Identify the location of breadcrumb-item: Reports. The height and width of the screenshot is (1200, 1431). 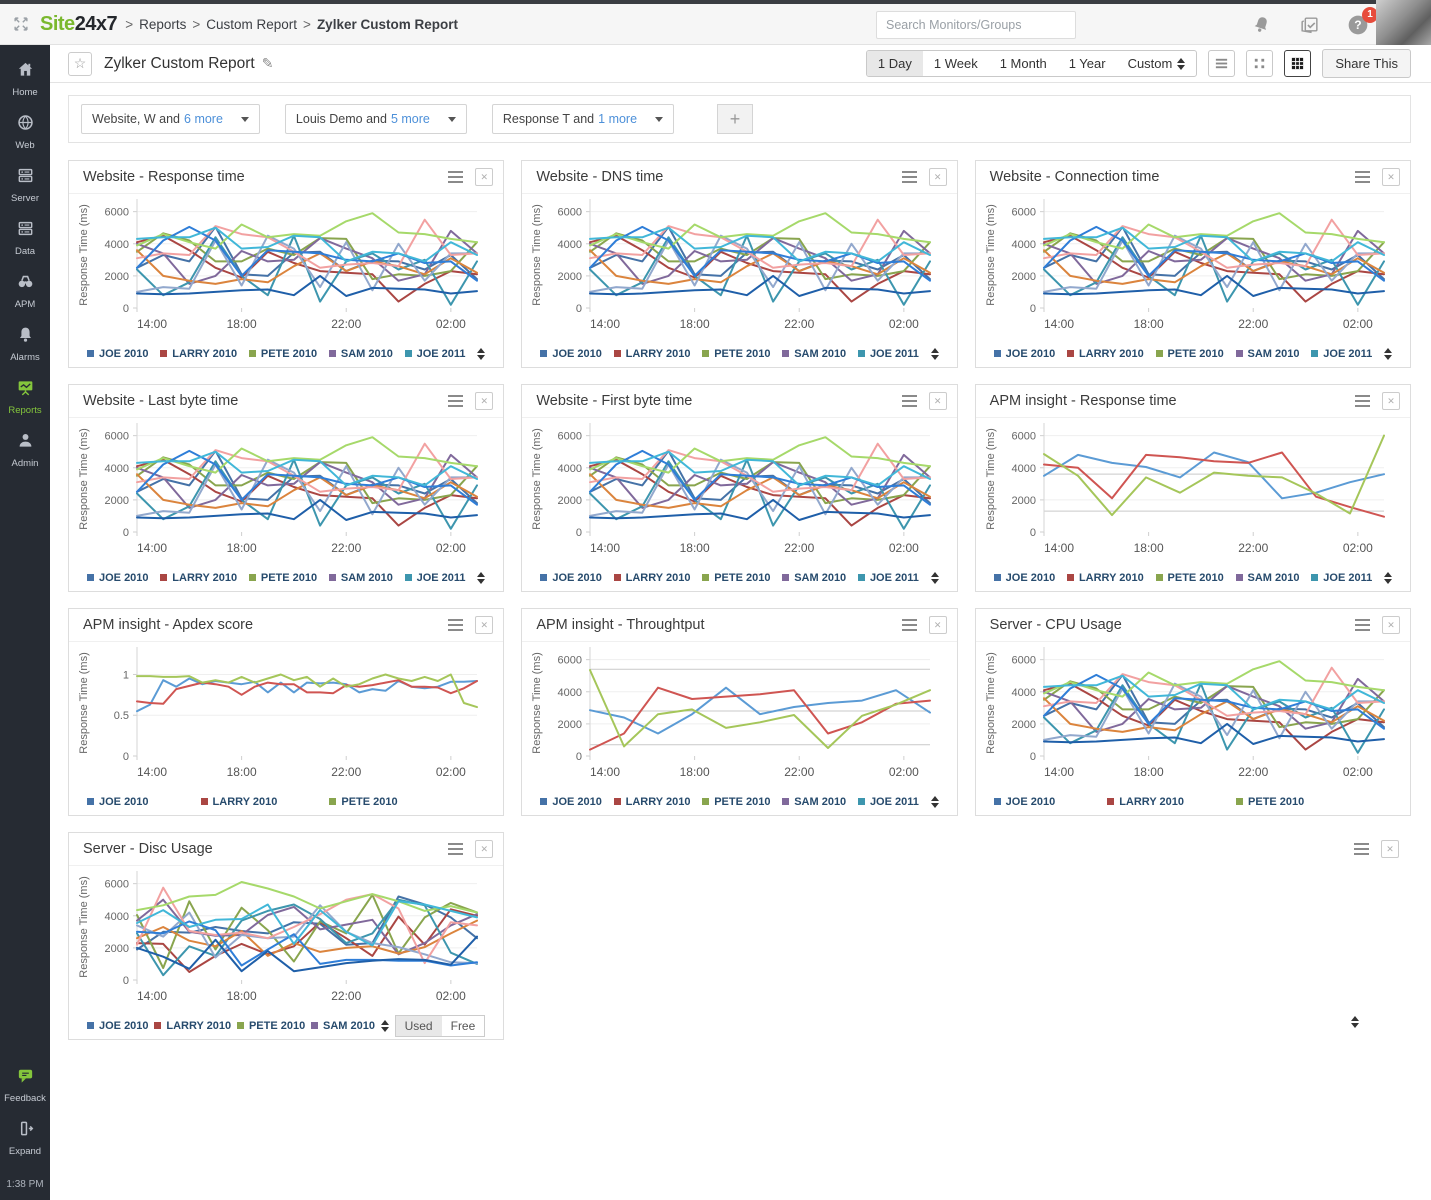
(163, 24).